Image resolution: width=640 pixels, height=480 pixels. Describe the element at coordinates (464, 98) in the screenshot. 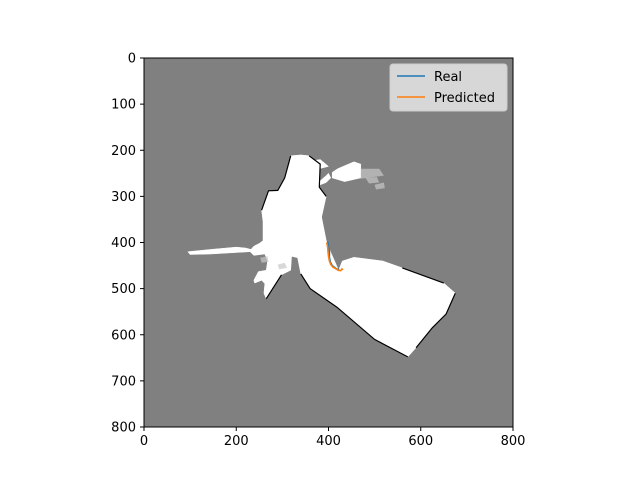

I see `legend-label-predicted: Predicted` at that location.